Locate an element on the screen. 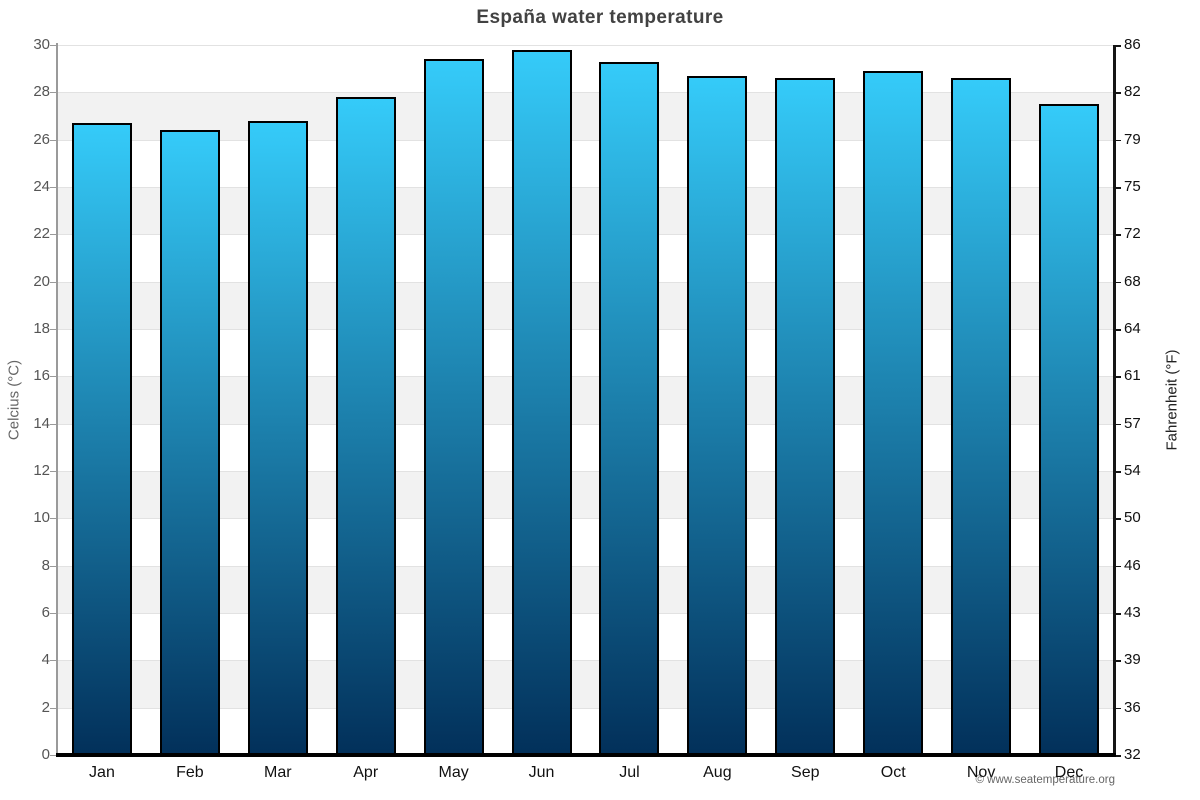 The width and height of the screenshot is (1200, 800). fahrenheit-tick-label-43: 43 is located at coordinates (1132, 612).